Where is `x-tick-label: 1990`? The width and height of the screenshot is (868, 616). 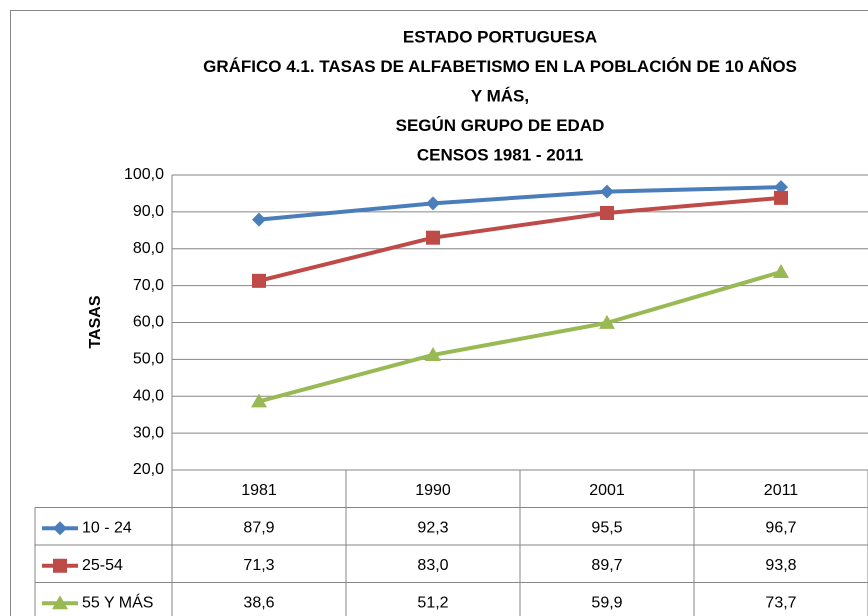 x-tick-label: 1990 is located at coordinates (433, 490).